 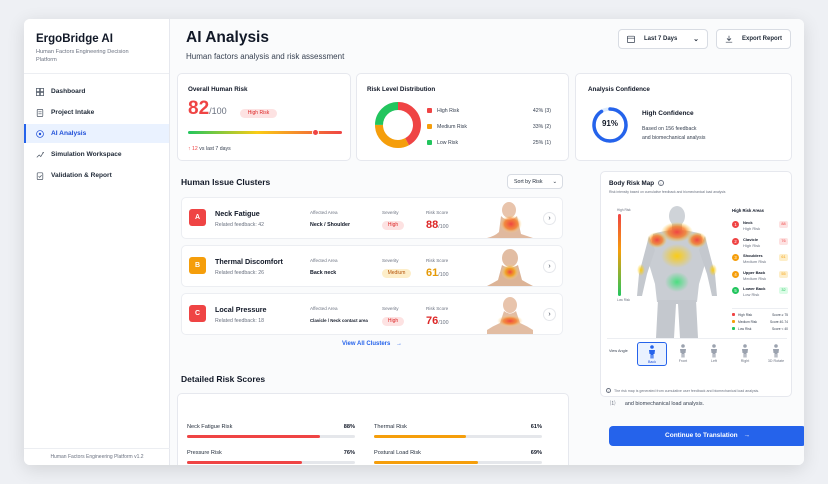 What do you see at coordinates (783, 224) in the screenshot?
I see `area-score: 88` at bounding box center [783, 224].